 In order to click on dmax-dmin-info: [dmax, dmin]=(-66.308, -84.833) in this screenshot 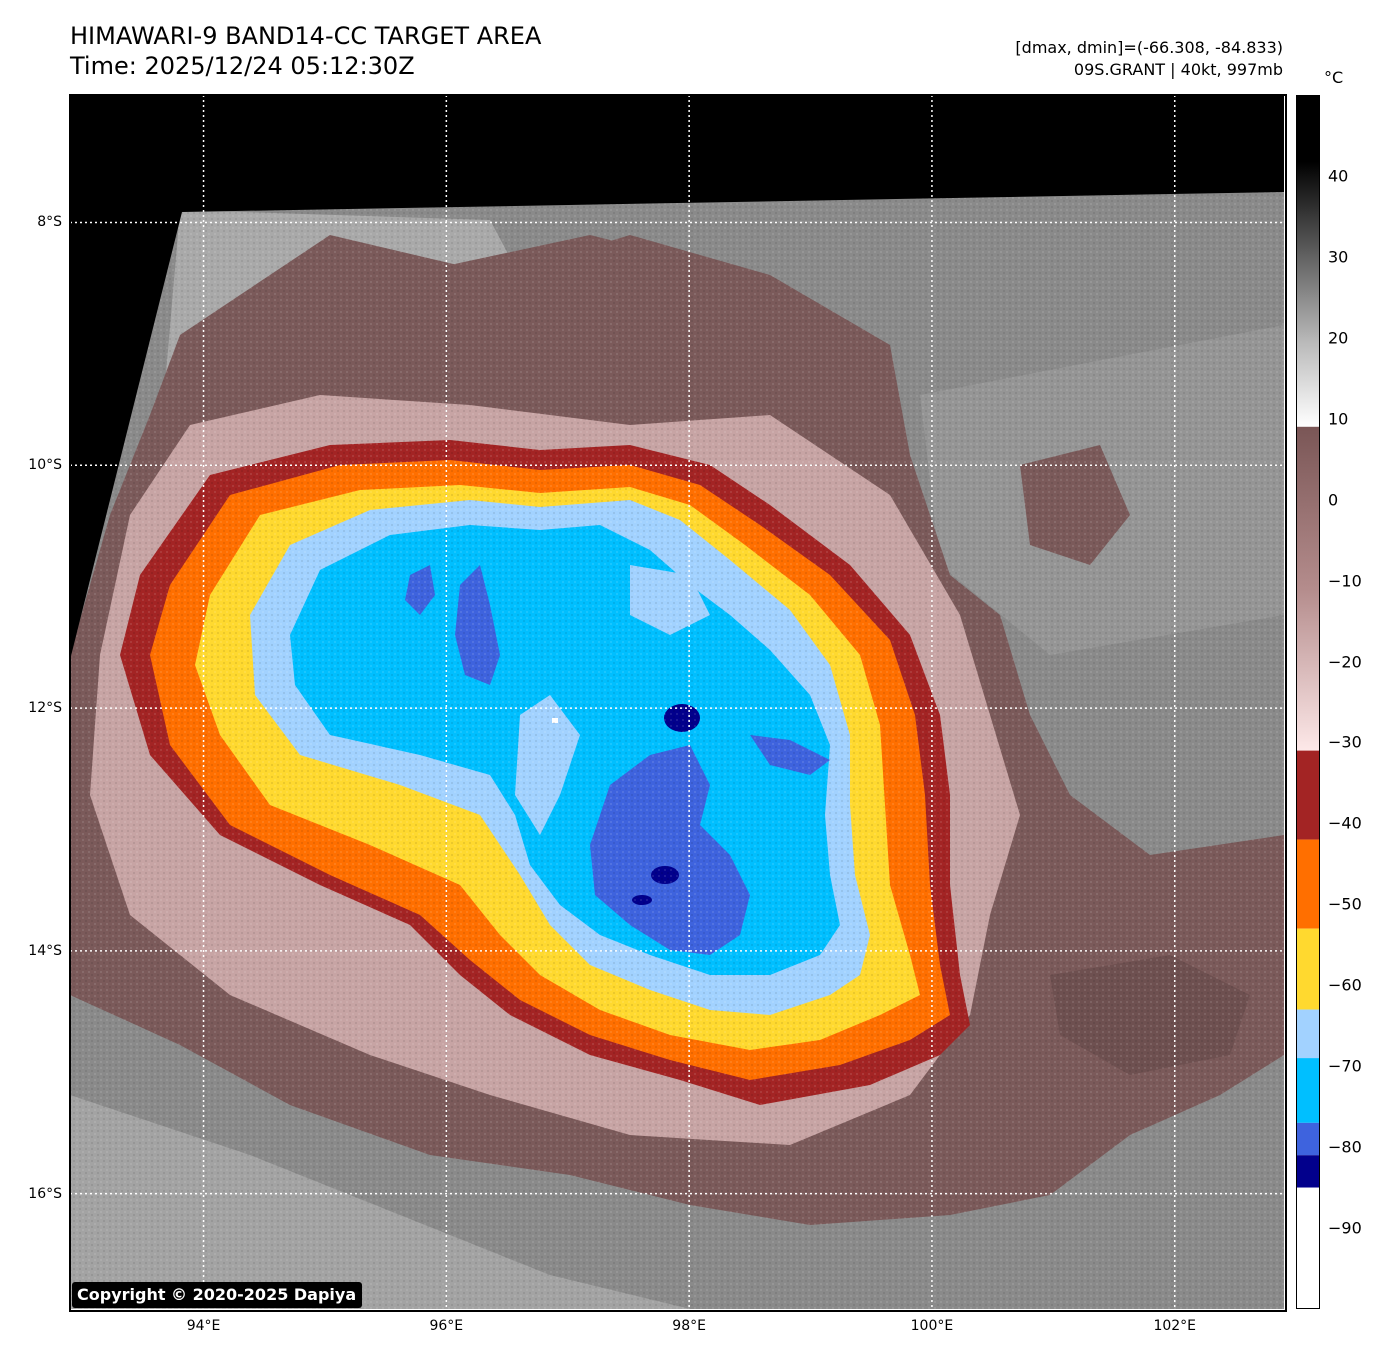, I will do `click(1149, 47)`.